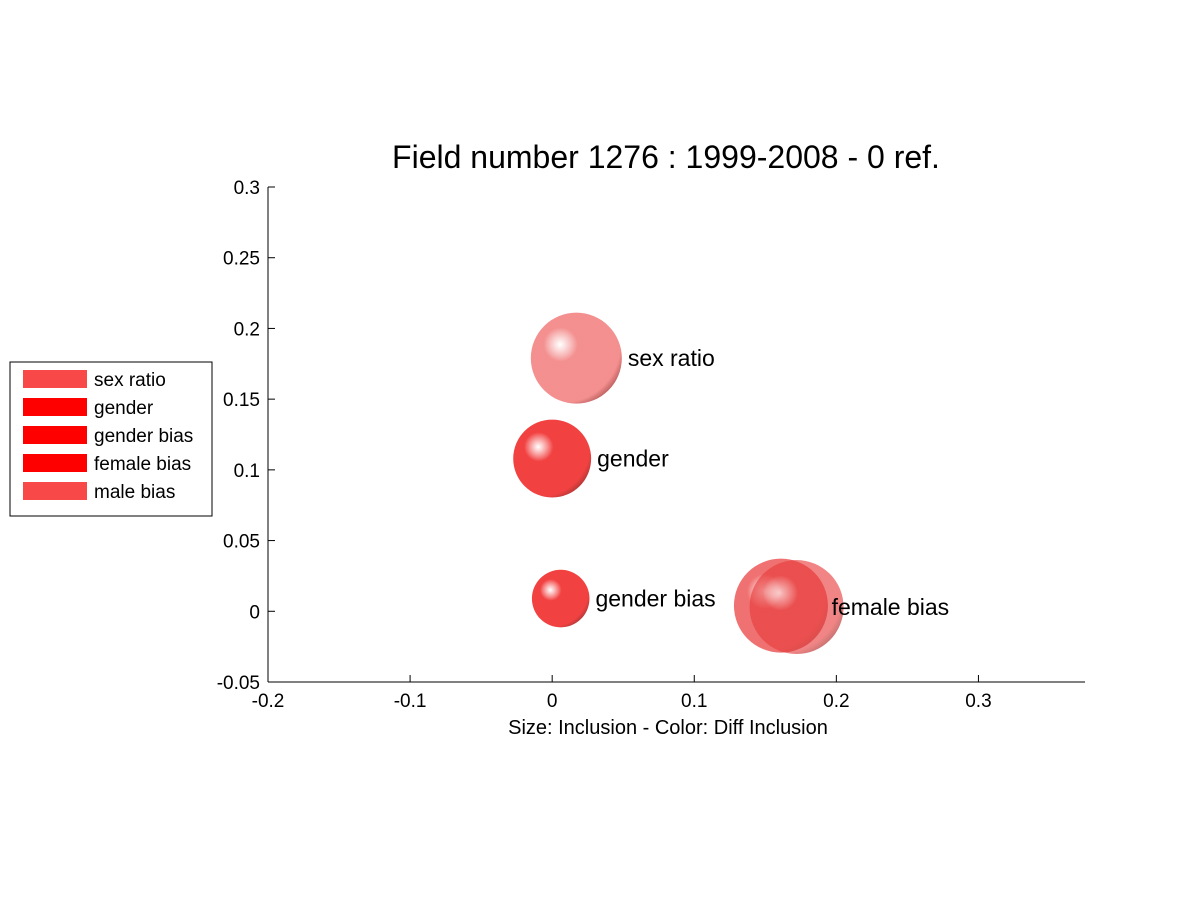 The width and height of the screenshot is (1200, 900). What do you see at coordinates (552, 701) in the screenshot?
I see `x-tick-label: 0` at bounding box center [552, 701].